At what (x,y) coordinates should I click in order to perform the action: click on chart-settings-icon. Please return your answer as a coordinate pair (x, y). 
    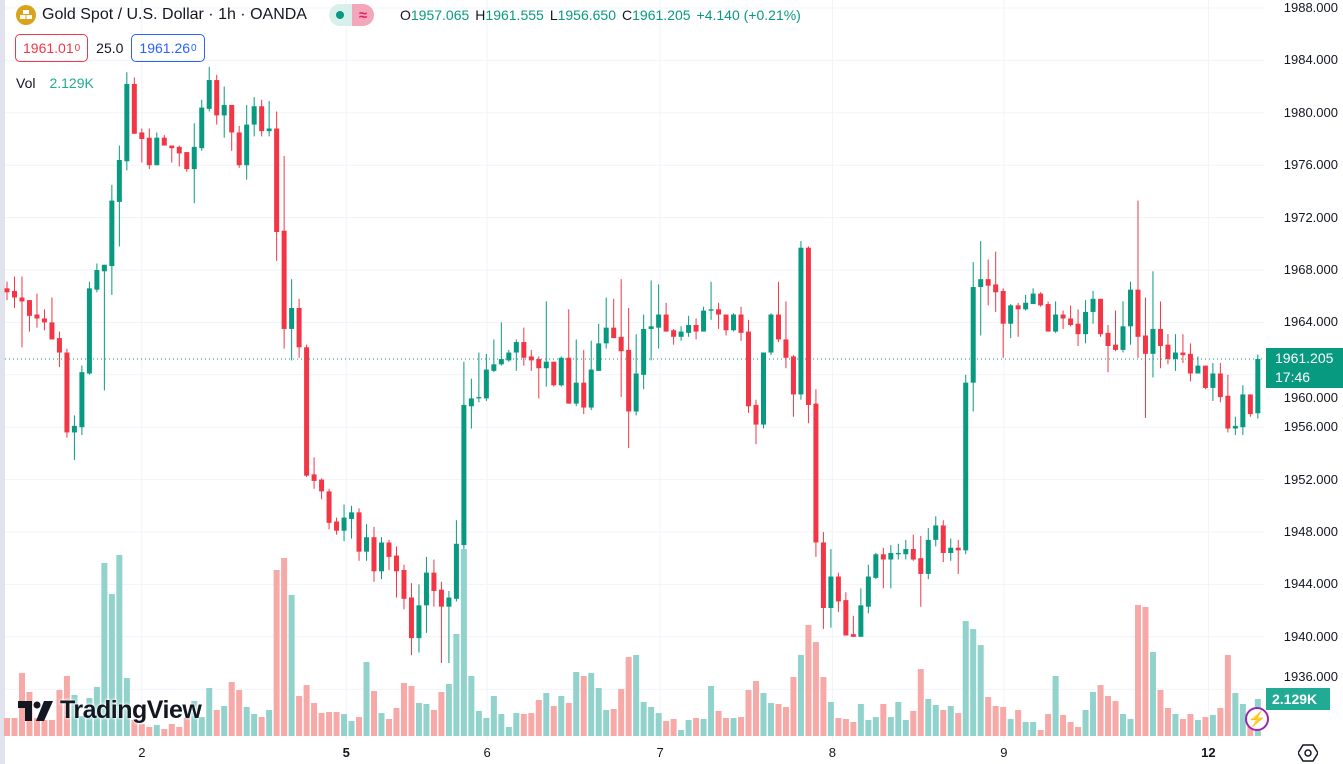
    Looking at the image, I should click on (1308, 753).